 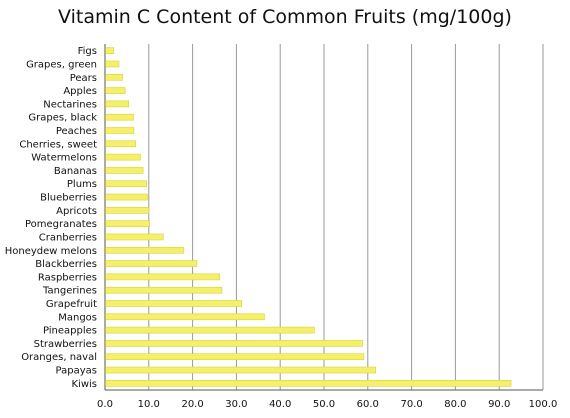 I want to click on category-label: Mangos, so click(x=77, y=317).